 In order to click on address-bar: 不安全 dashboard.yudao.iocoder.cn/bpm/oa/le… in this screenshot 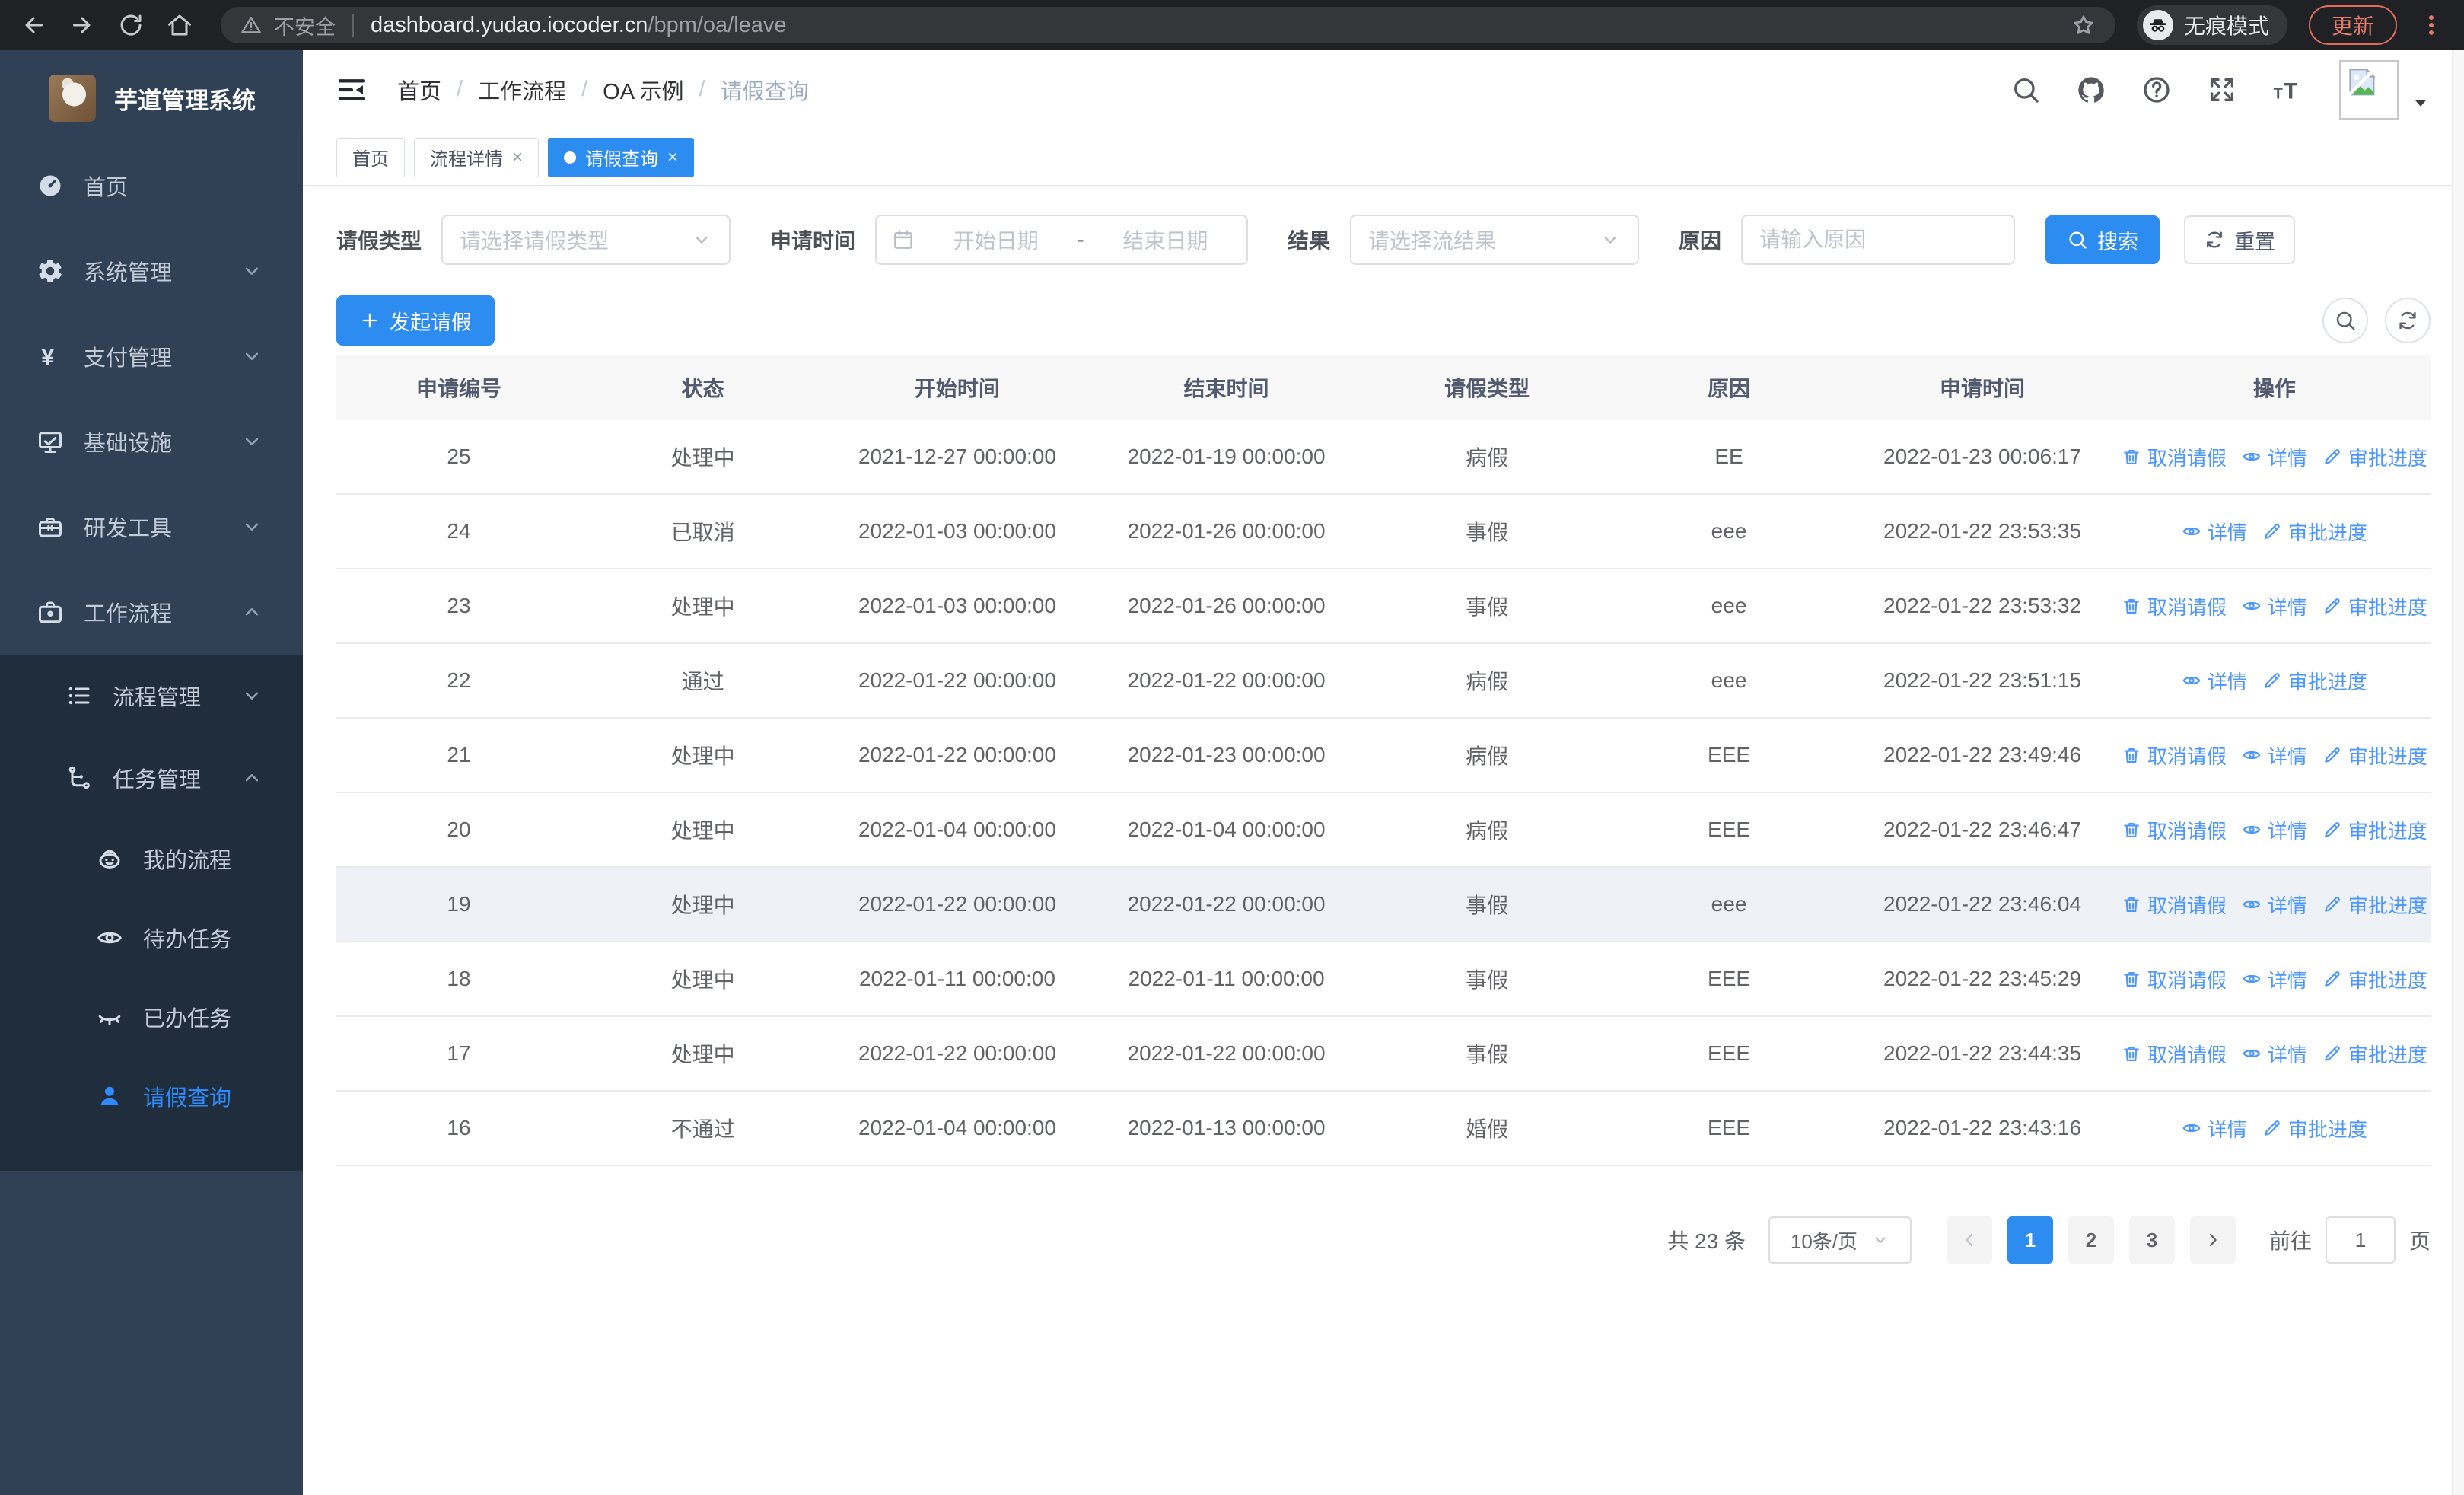, I will do `click(1168, 25)`.